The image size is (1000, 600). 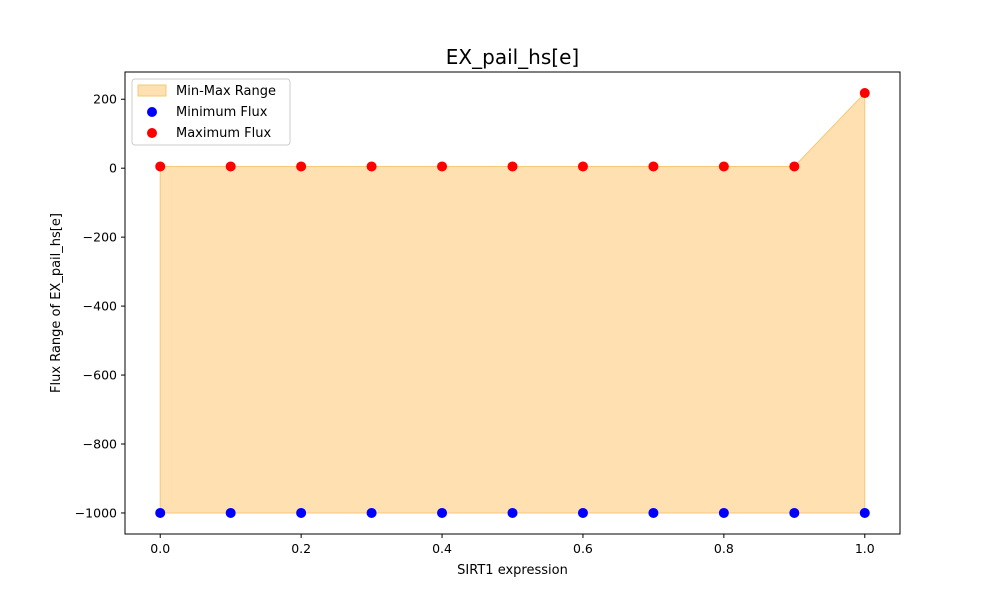 I want to click on x-tick-label: 0.6, so click(x=583, y=548).